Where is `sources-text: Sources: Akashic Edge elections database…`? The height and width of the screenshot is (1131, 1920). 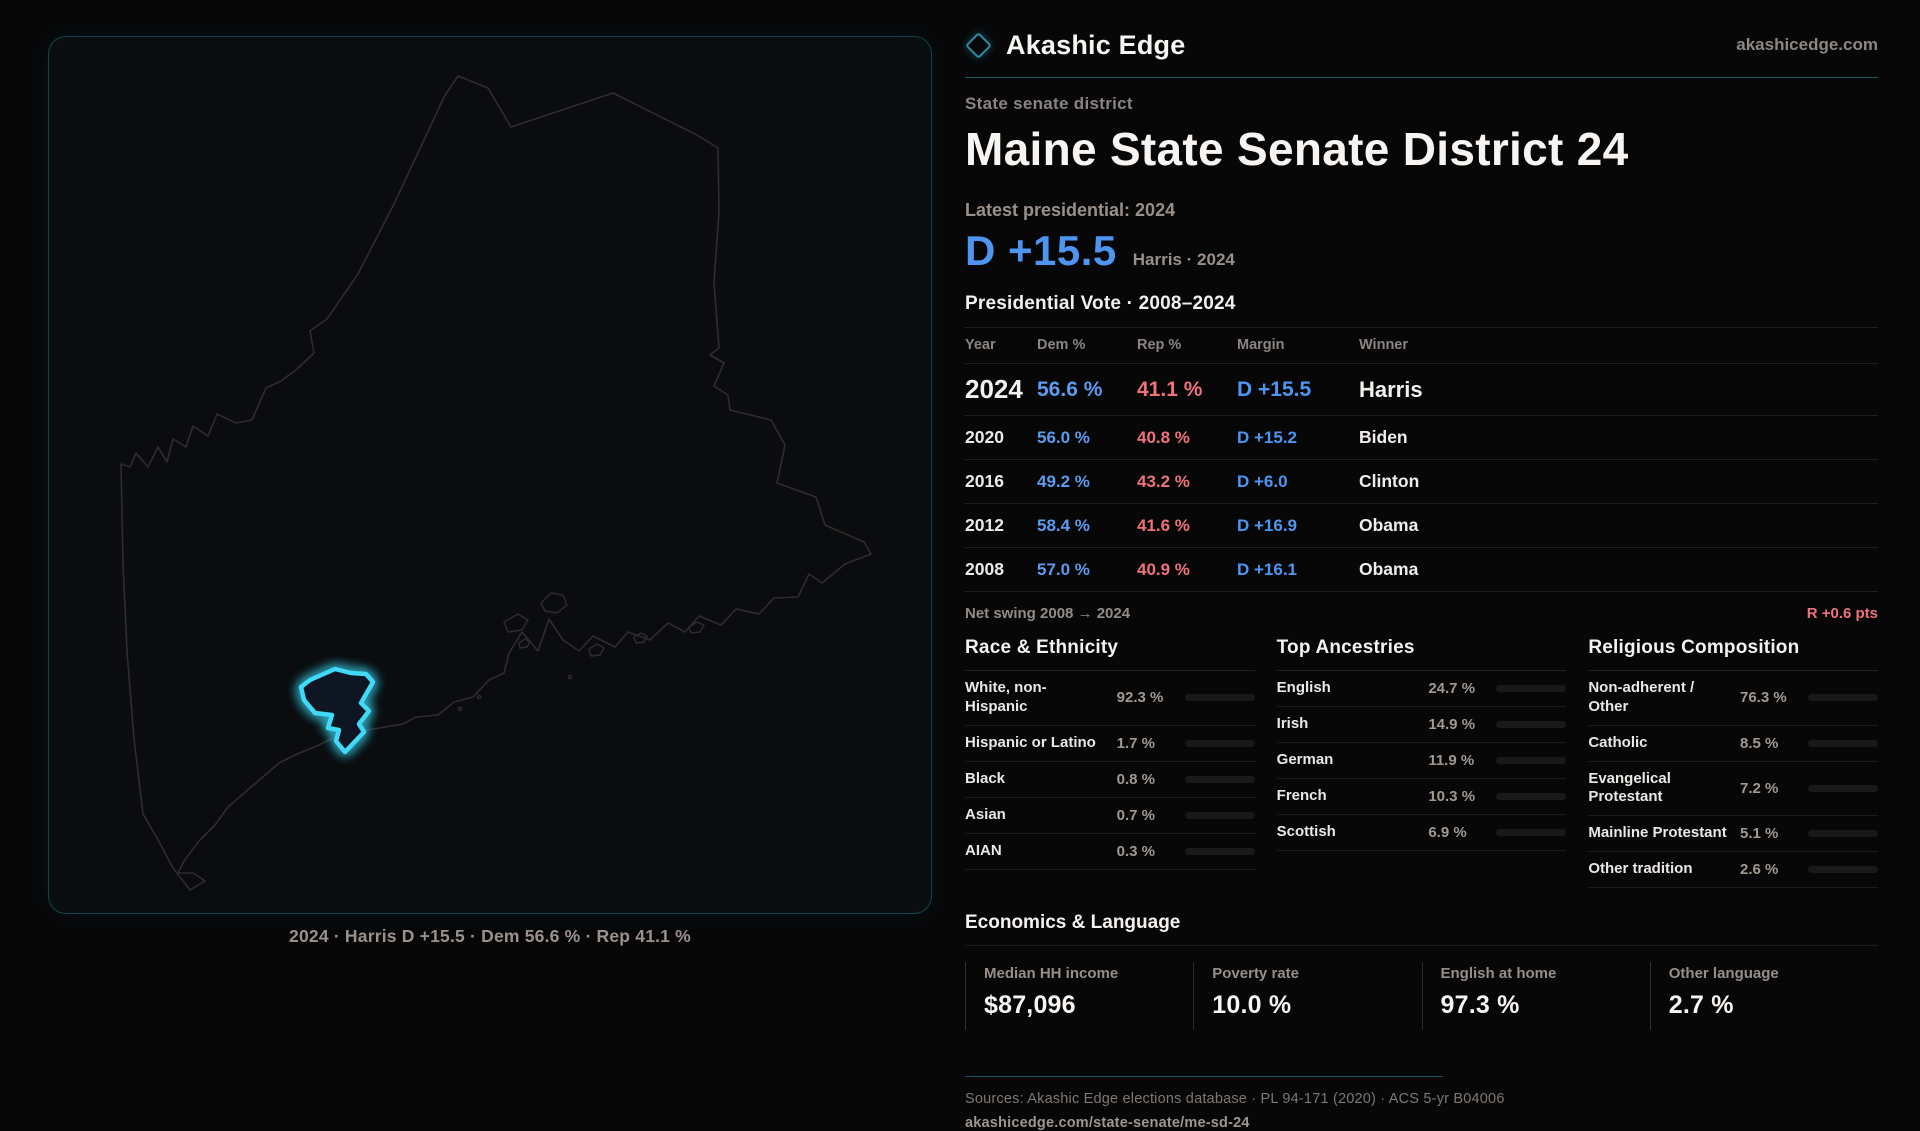 sources-text: Sources: Akashic Edge elections database… is located at coordinates (1235, 1099).